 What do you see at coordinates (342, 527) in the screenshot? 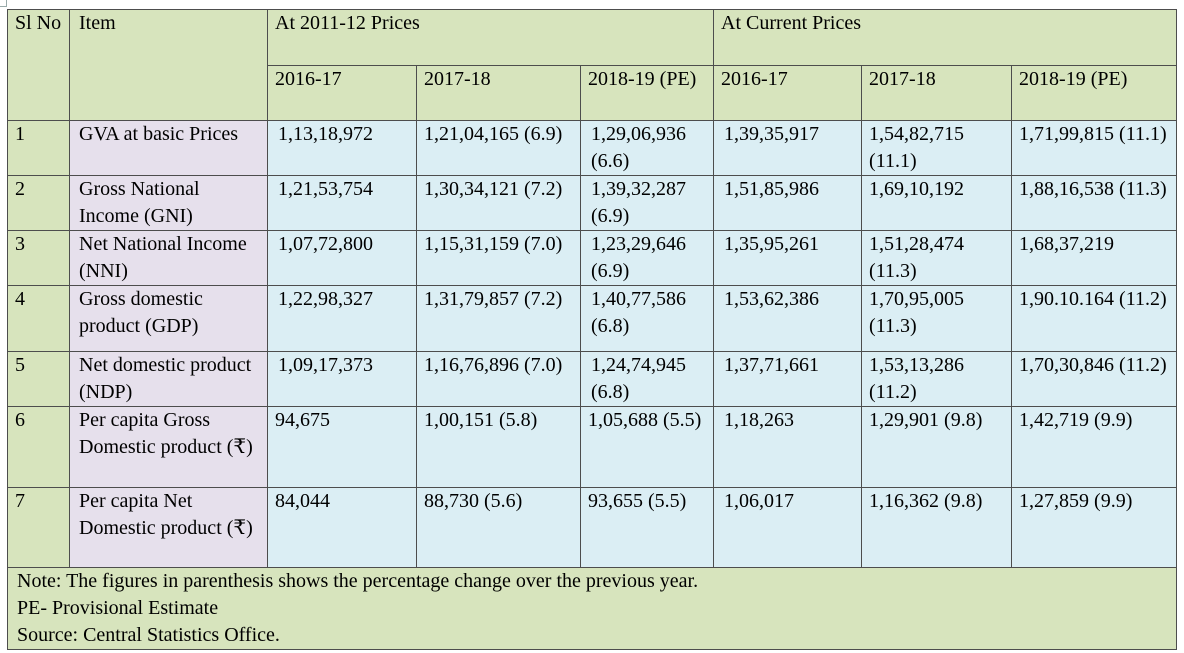
I see `cell-value: 84,044` at bounding box center [342, 527].